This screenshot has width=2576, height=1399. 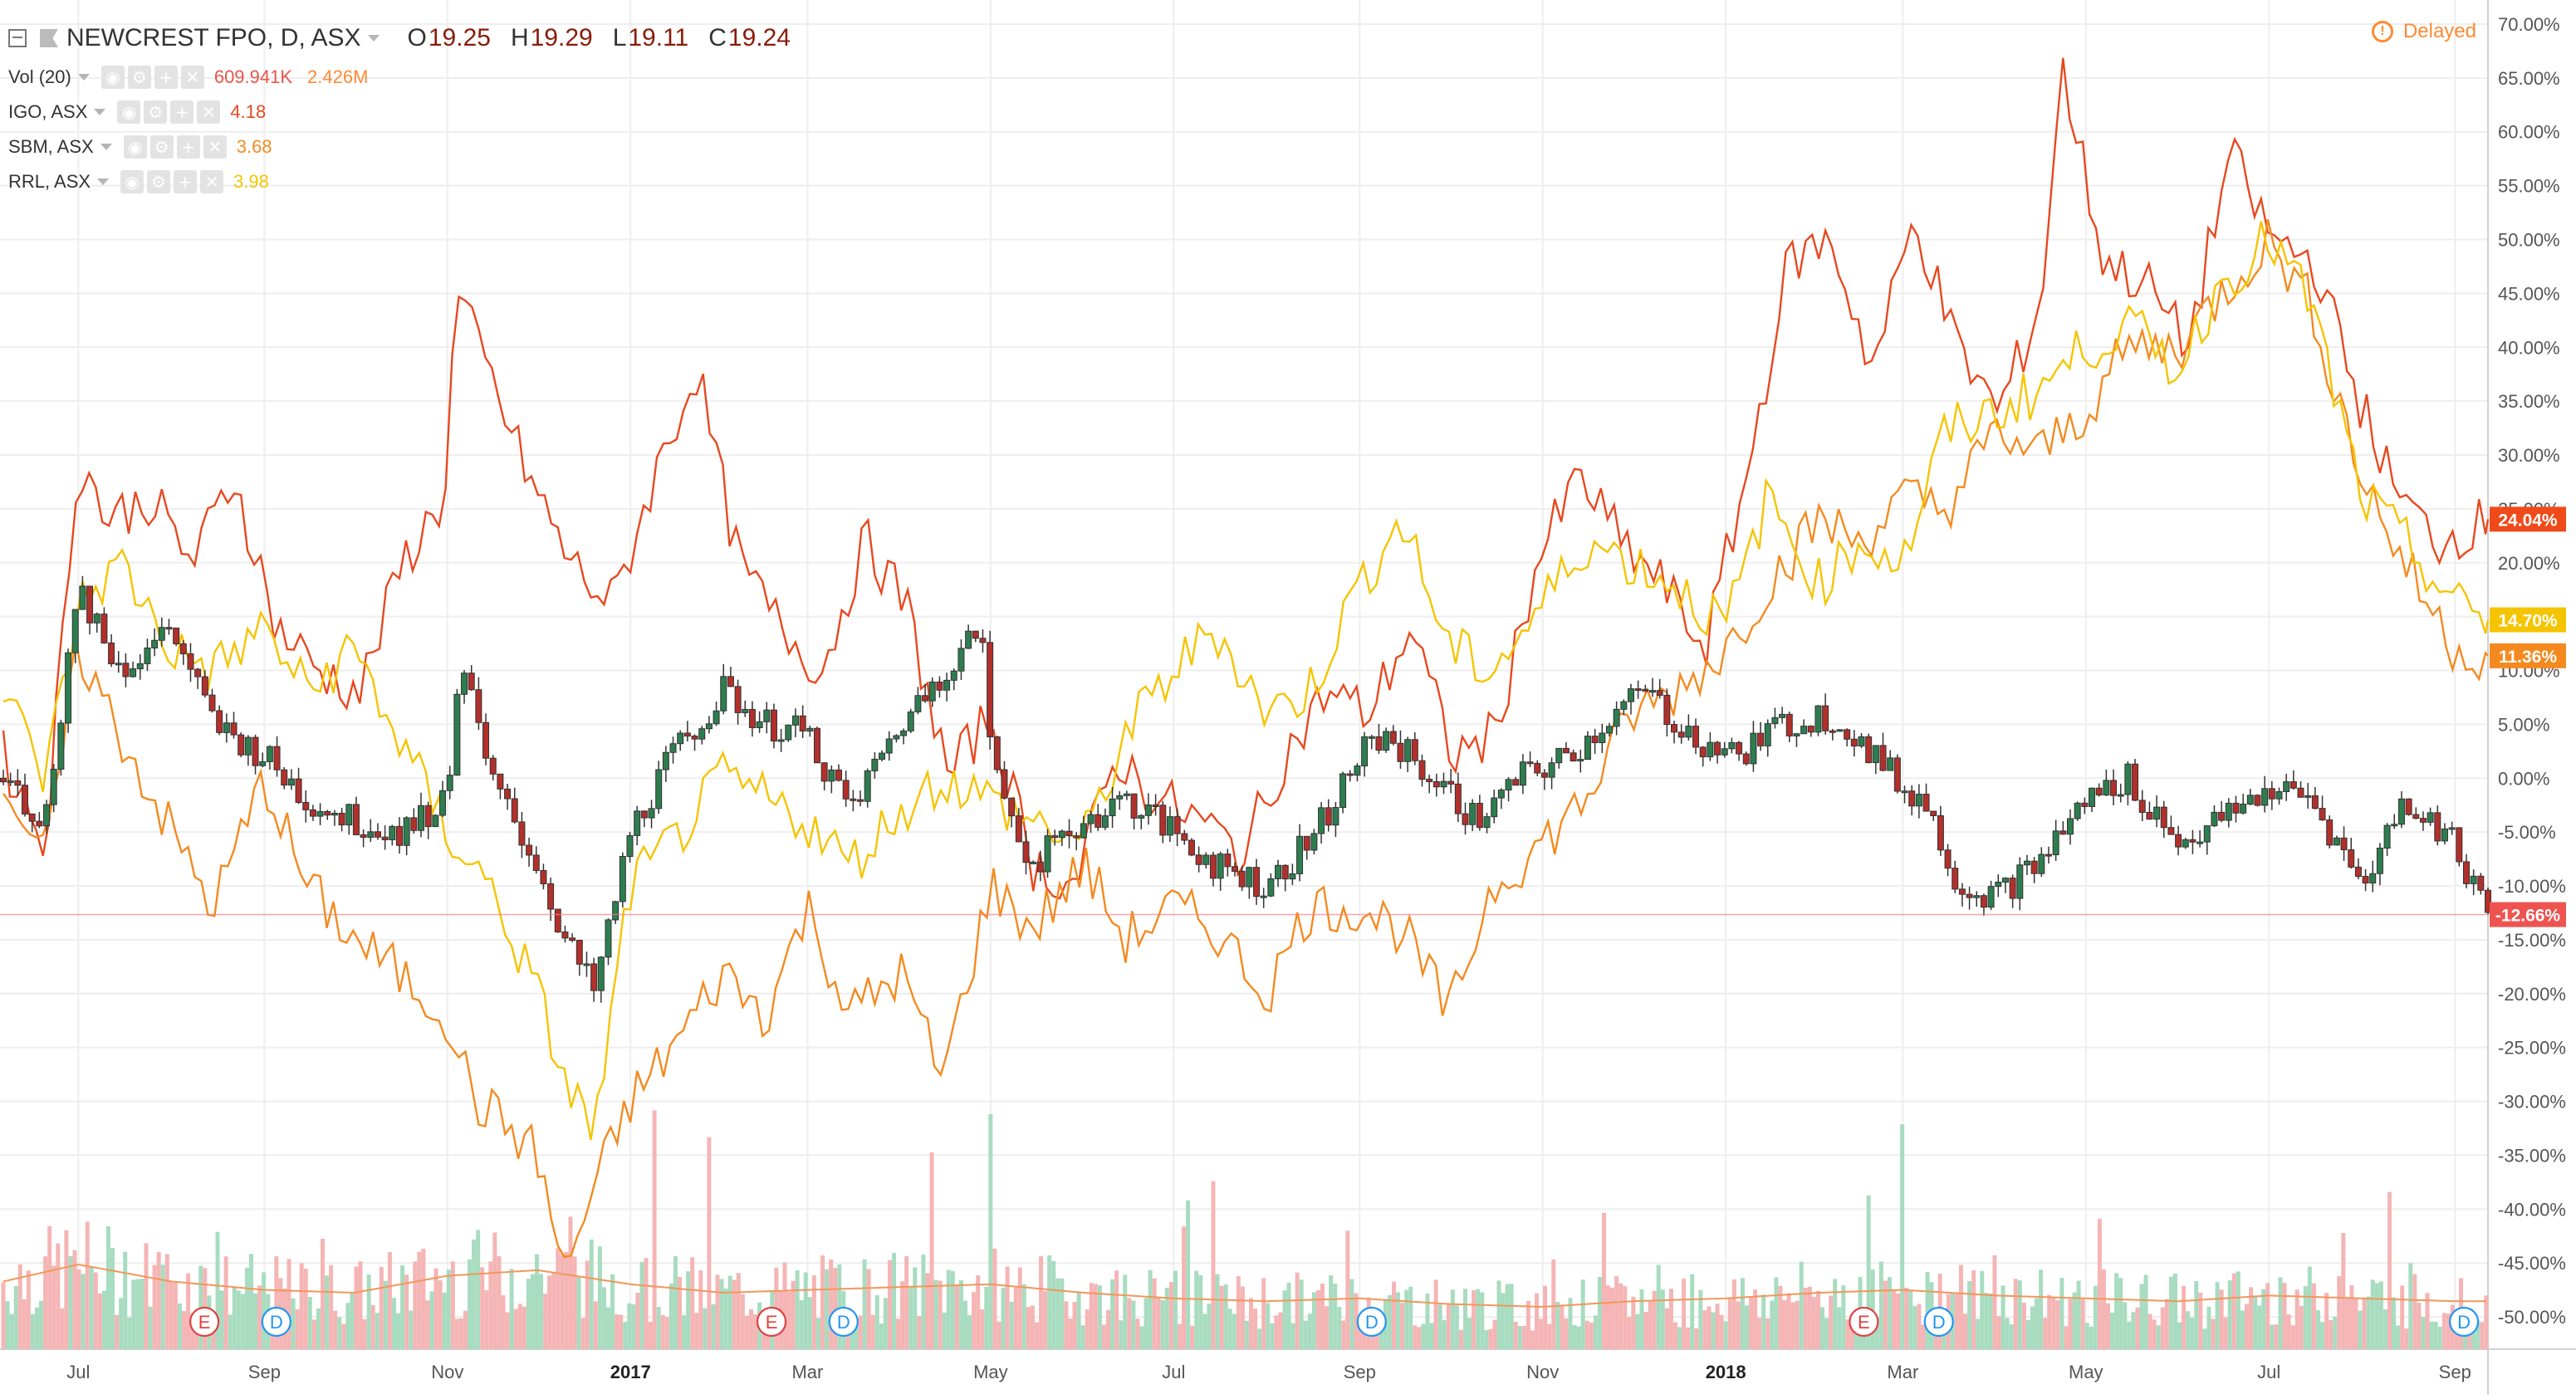 What do you see at coordinates (51, 146) in the screenshot?
I see `legend-label: SBM, ASX` at bounding box center [51, 146].